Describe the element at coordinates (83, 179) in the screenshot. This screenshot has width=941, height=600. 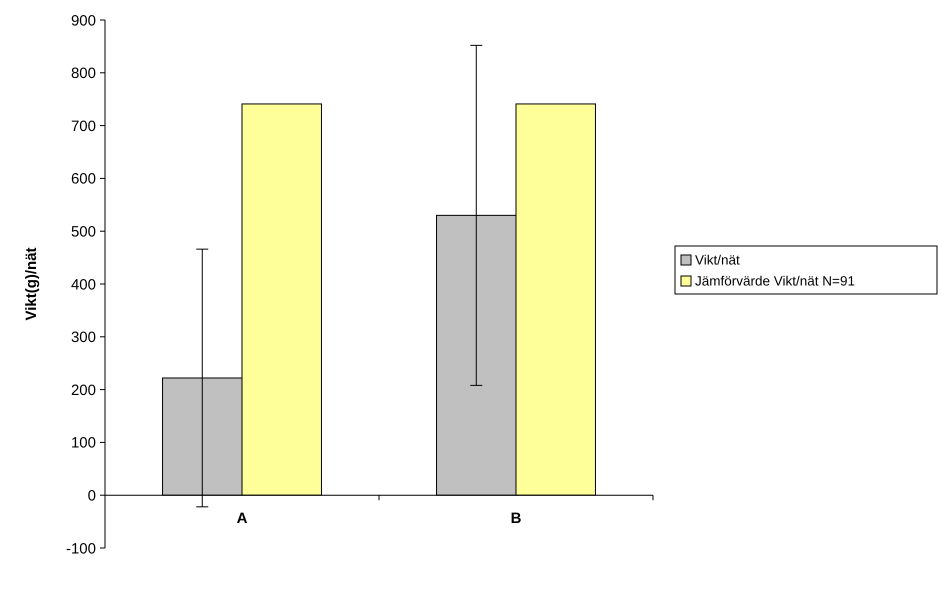
I see `y-tick-label: 600` at that location.